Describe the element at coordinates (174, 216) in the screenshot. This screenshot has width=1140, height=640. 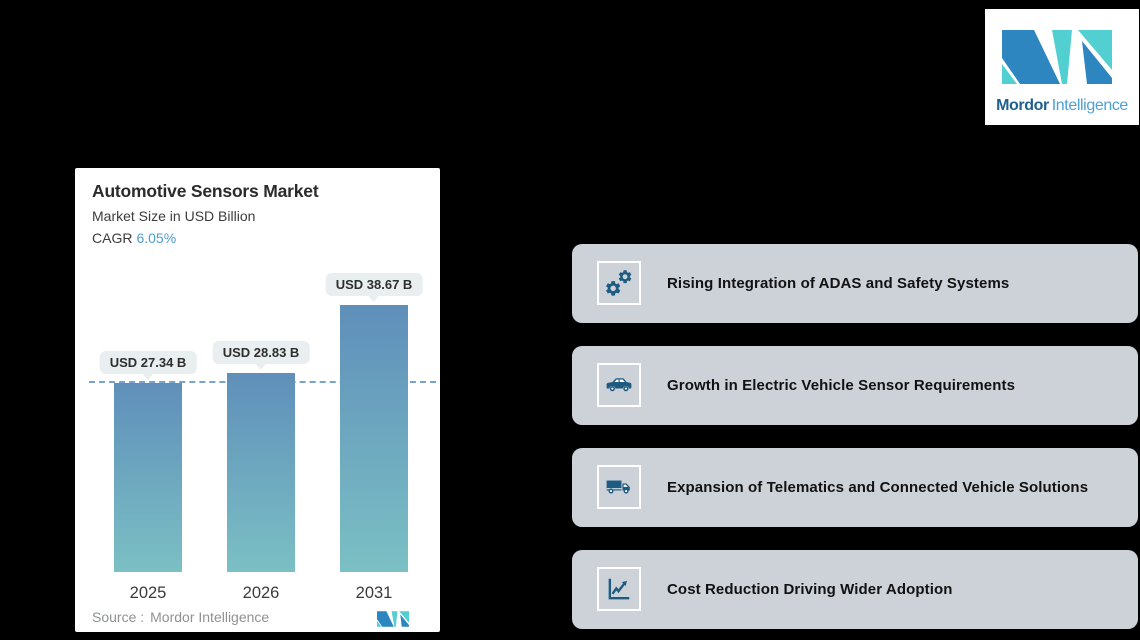
I see `chart-subtitle: Market Size in USD Billion` at that location.